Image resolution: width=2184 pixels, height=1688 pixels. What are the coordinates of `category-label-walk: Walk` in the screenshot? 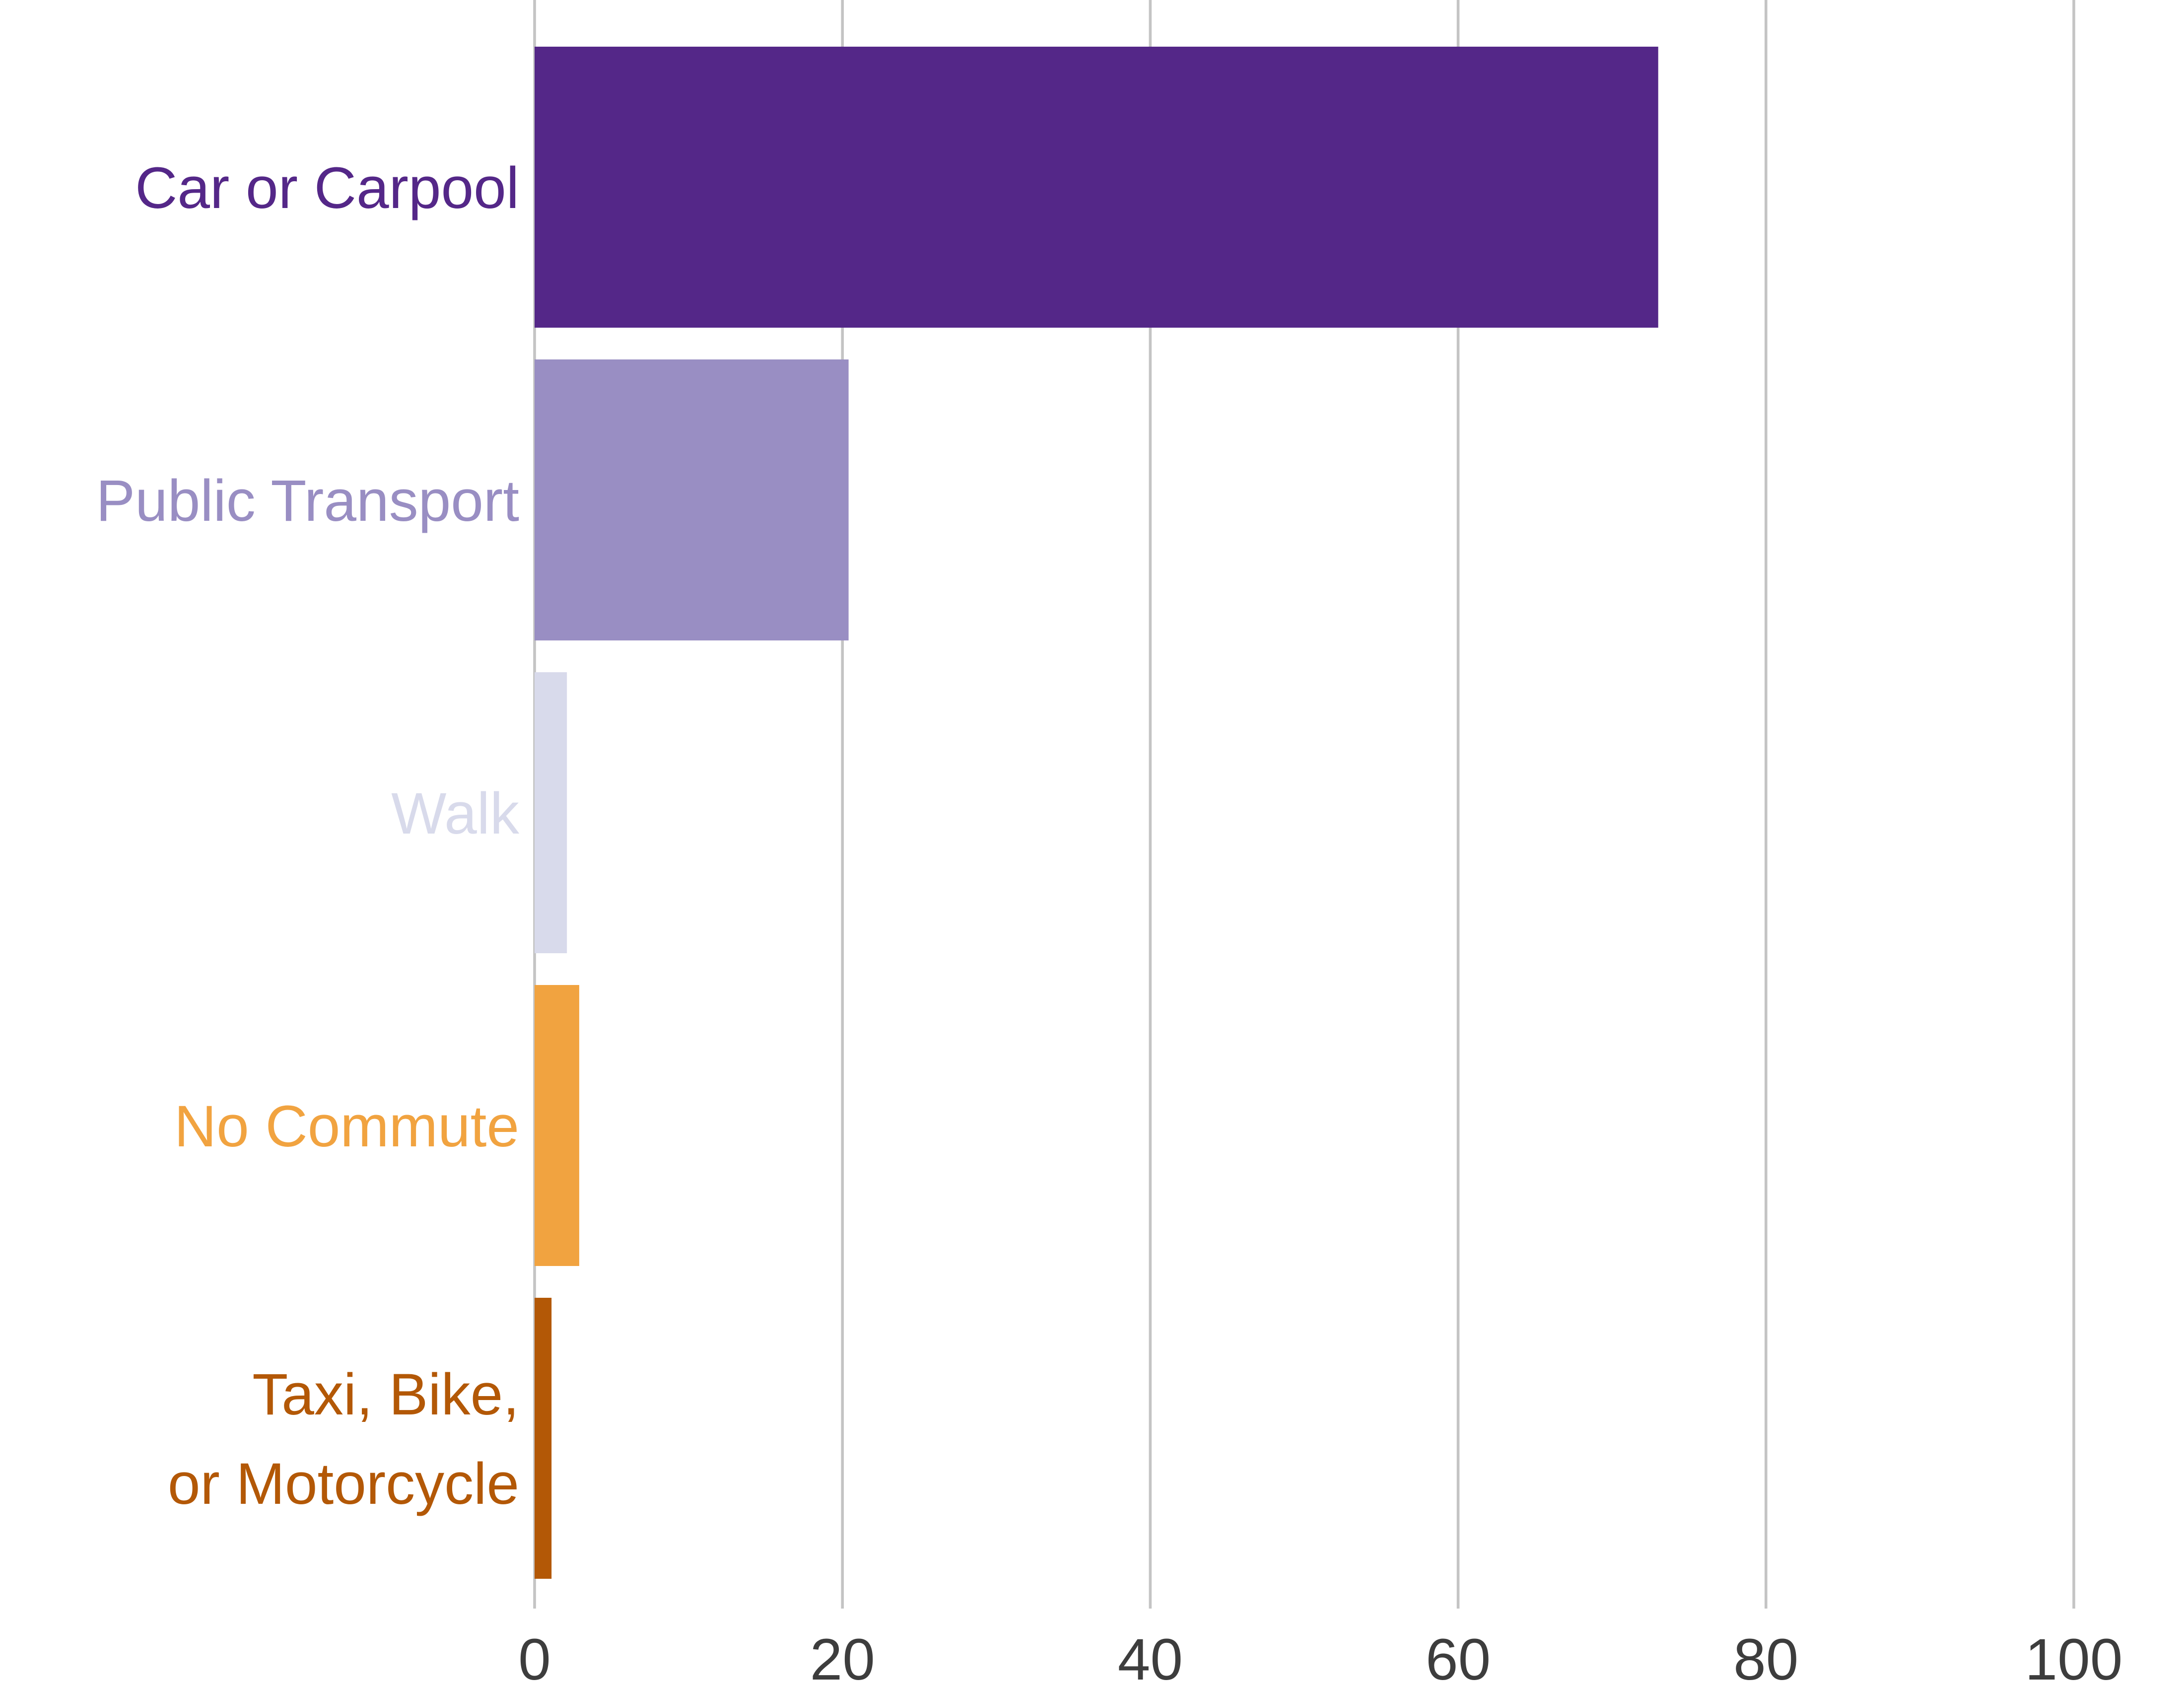 It's located at (455, 813).